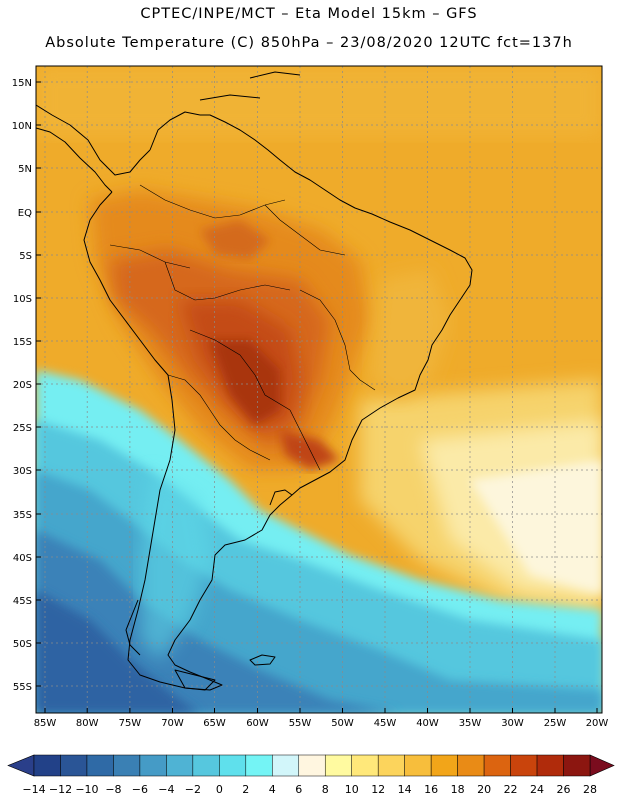  Describe the element at coordinates (385, 723) in the screenshot. I see `lon-label: 45W` at that location.